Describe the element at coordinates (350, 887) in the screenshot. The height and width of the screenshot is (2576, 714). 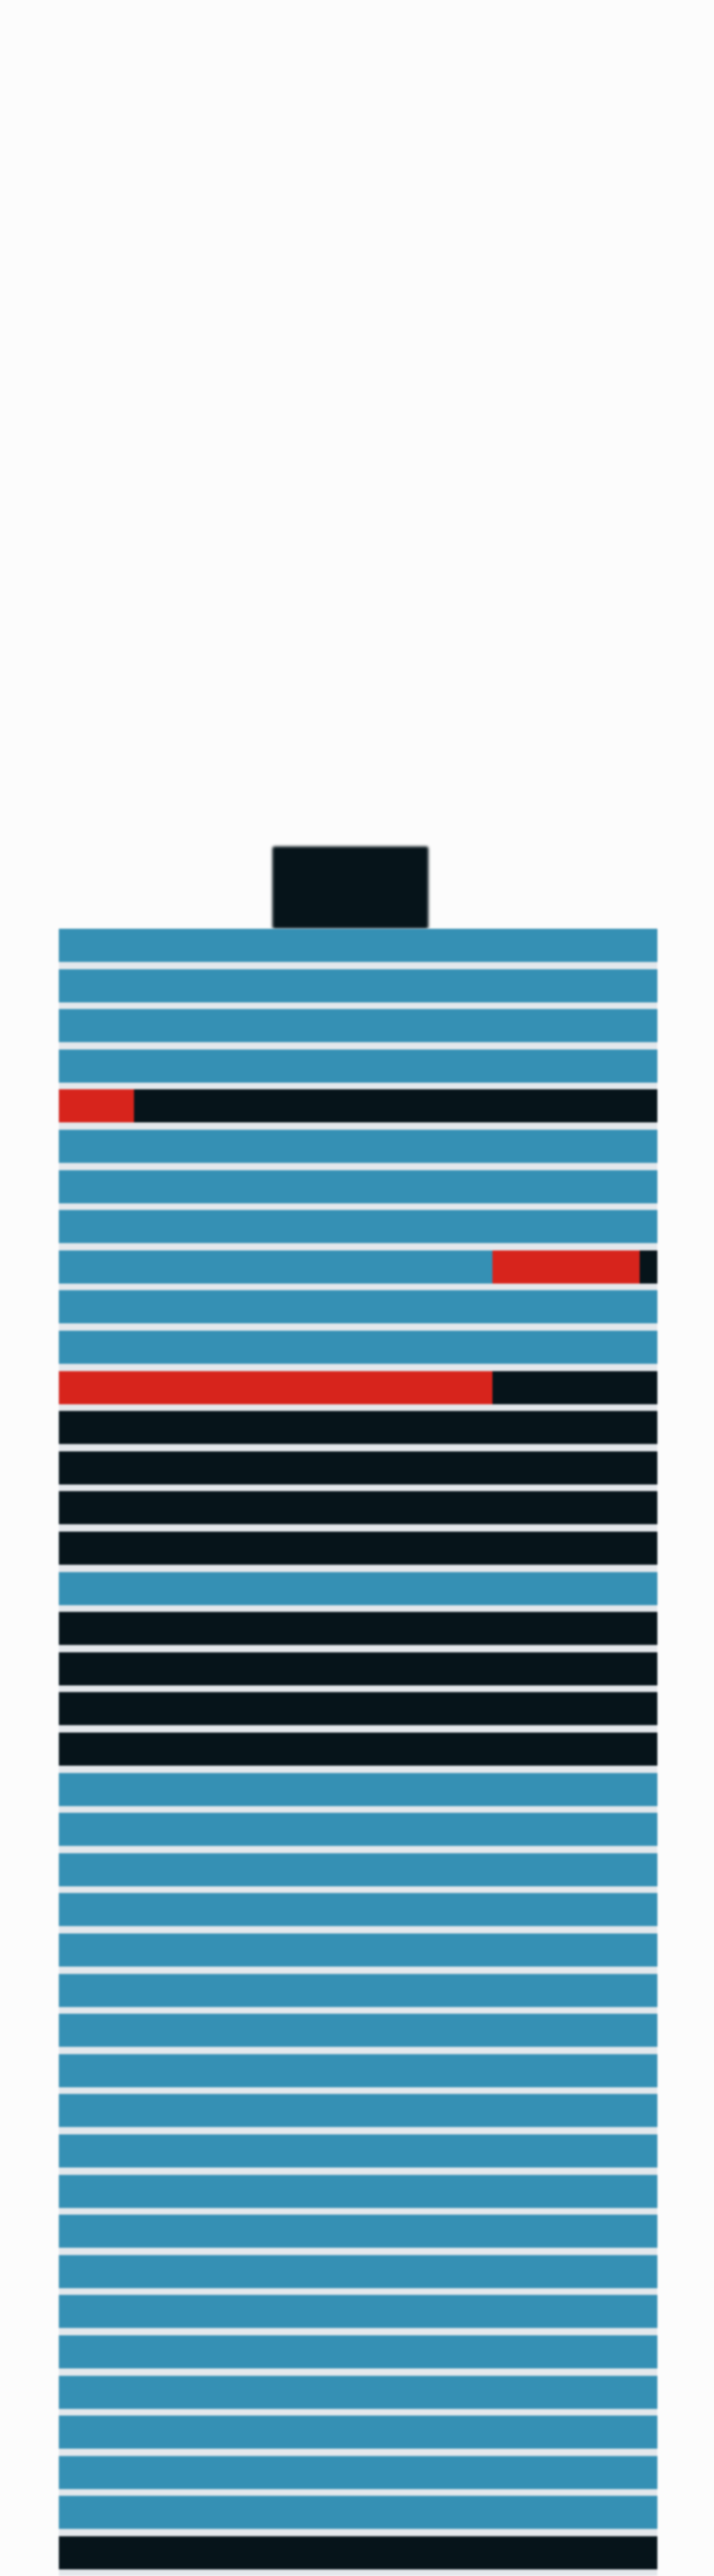
I see `battery-terminal-icon` at that location.